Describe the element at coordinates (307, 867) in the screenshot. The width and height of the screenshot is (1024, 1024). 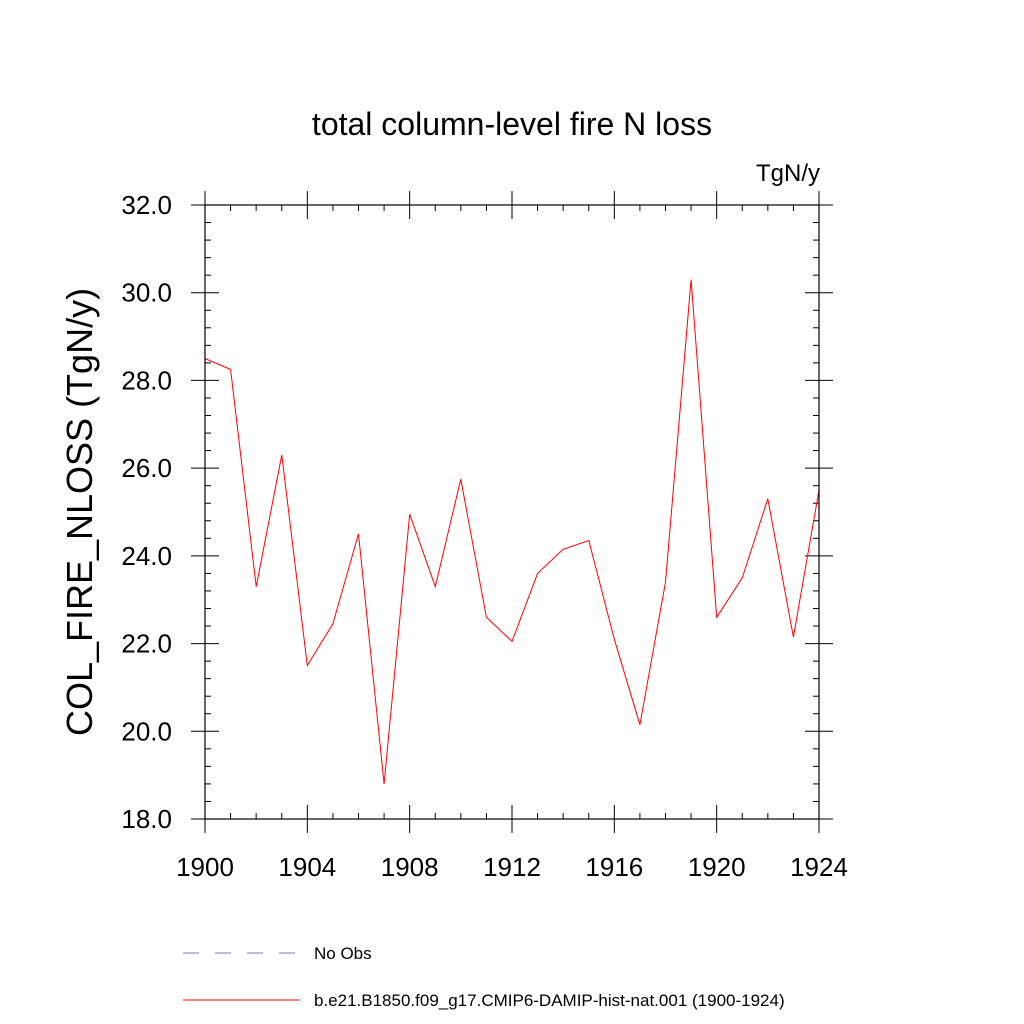
I see `x-tick-label: 1904` at that location.